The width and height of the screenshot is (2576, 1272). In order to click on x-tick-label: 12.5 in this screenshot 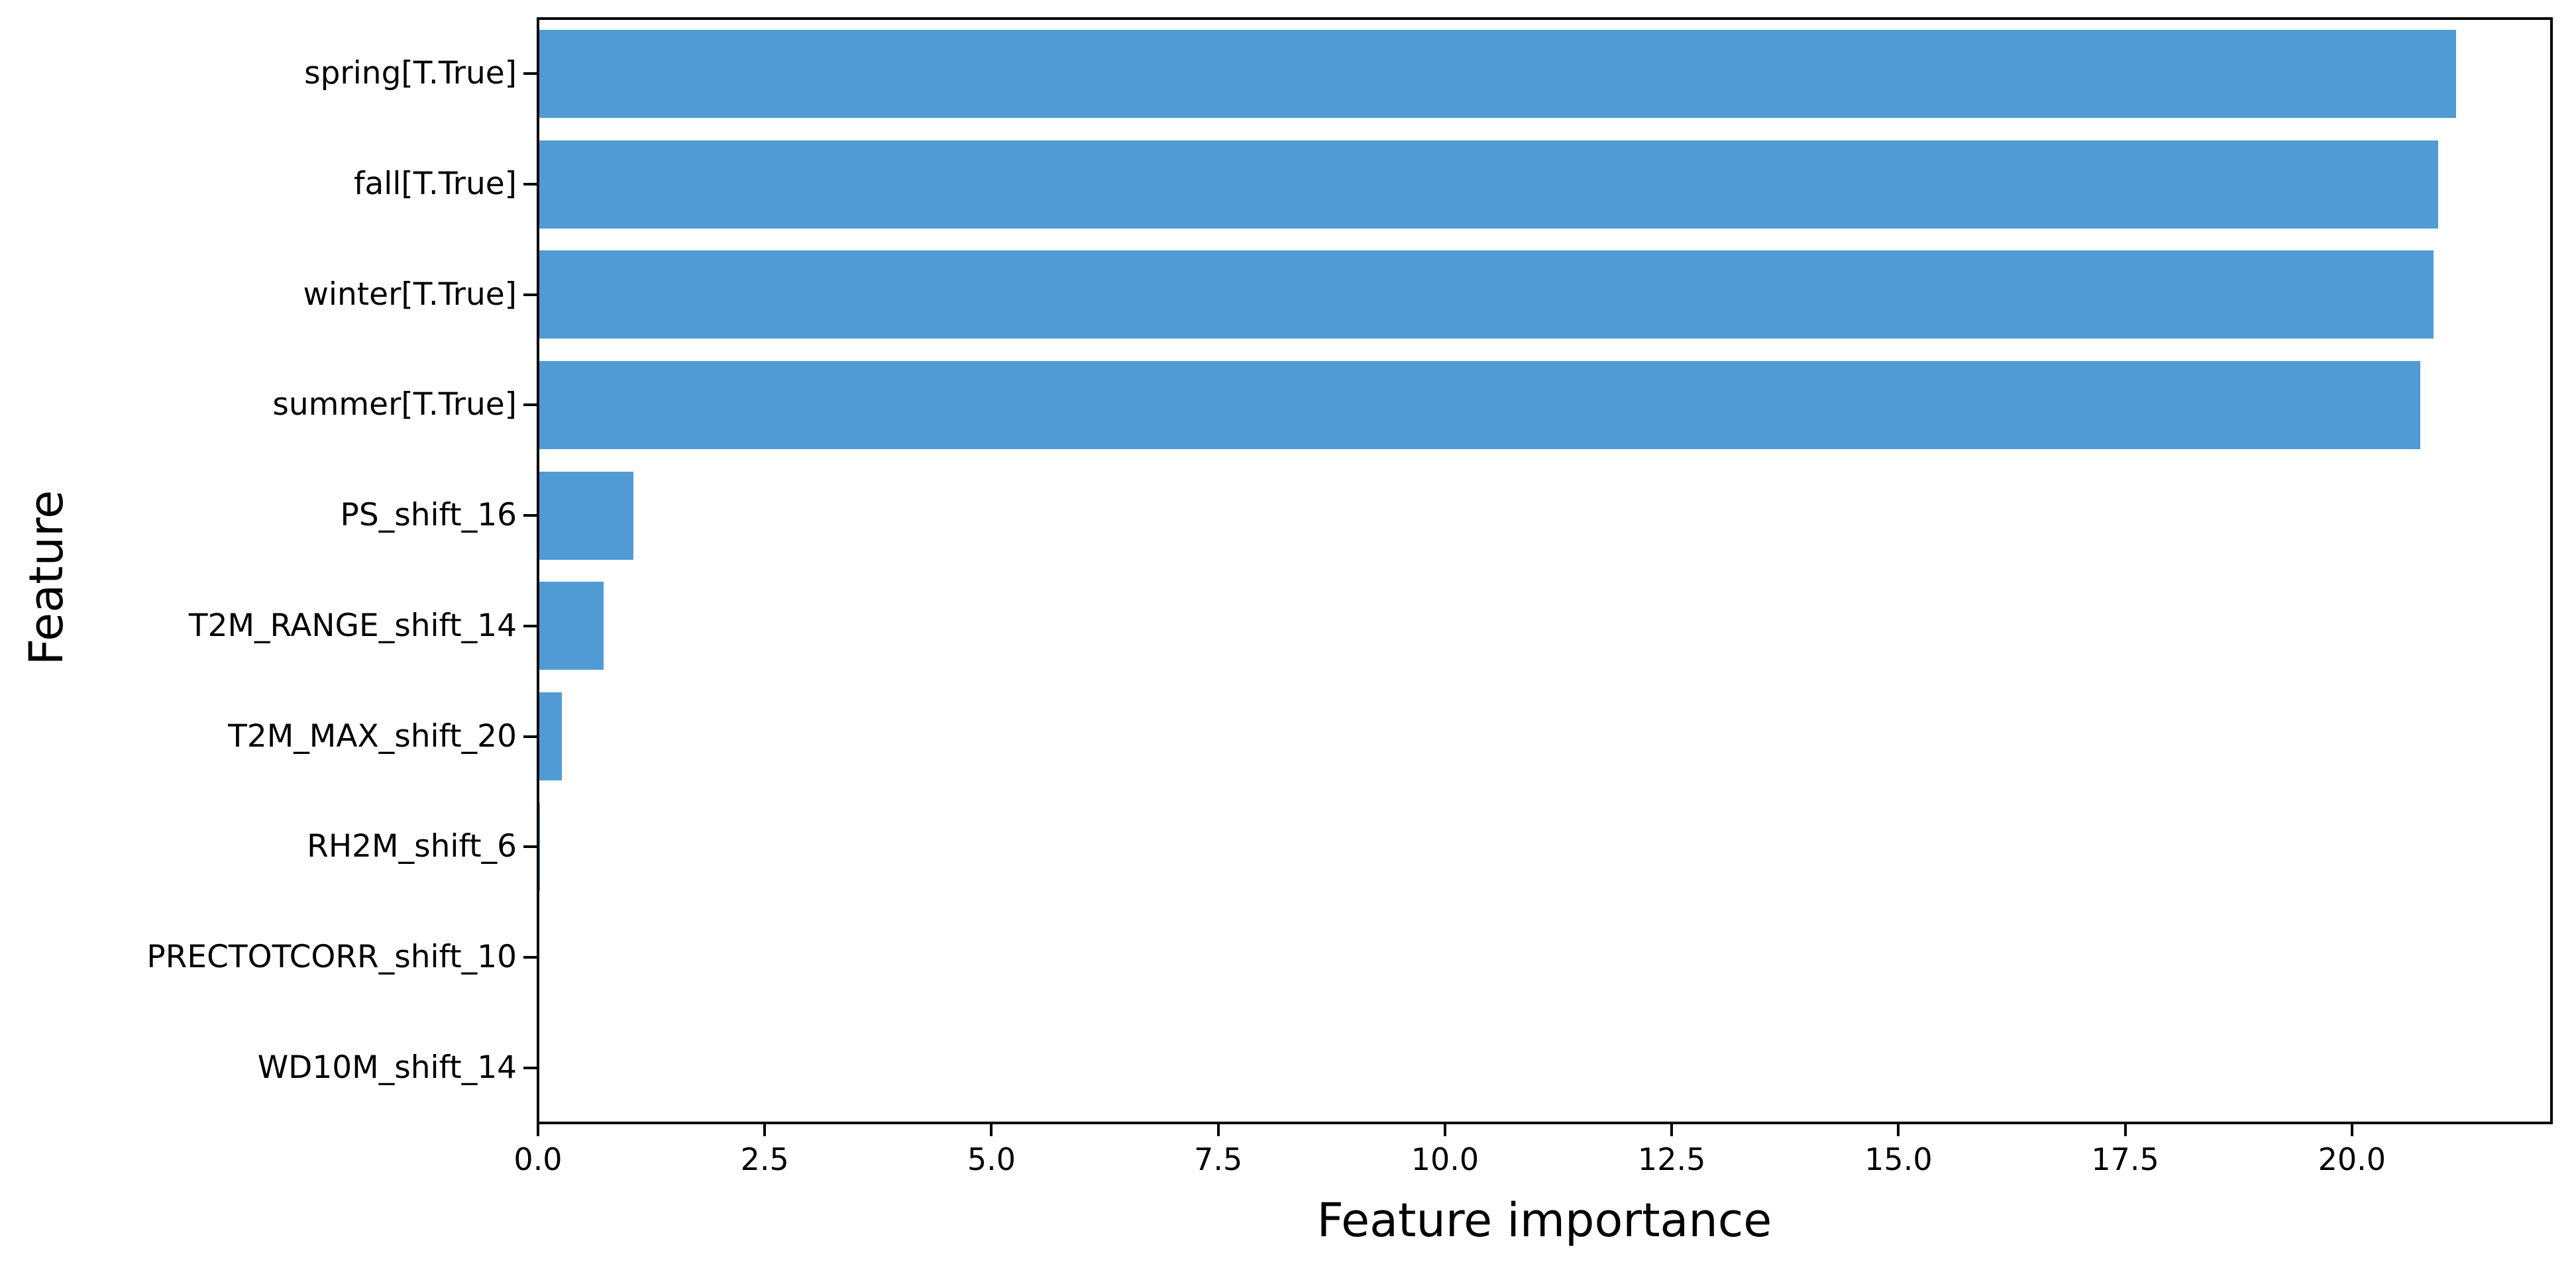, I will do `click(1671, 1159)`.